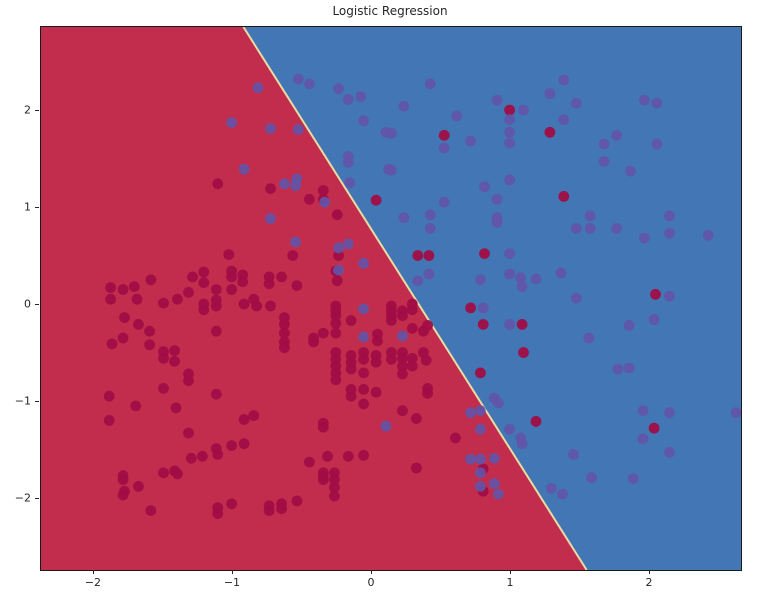  Describe the element at coordinates (371, 582) in the screenshot. I see `x-tick-label: 0` at that location.